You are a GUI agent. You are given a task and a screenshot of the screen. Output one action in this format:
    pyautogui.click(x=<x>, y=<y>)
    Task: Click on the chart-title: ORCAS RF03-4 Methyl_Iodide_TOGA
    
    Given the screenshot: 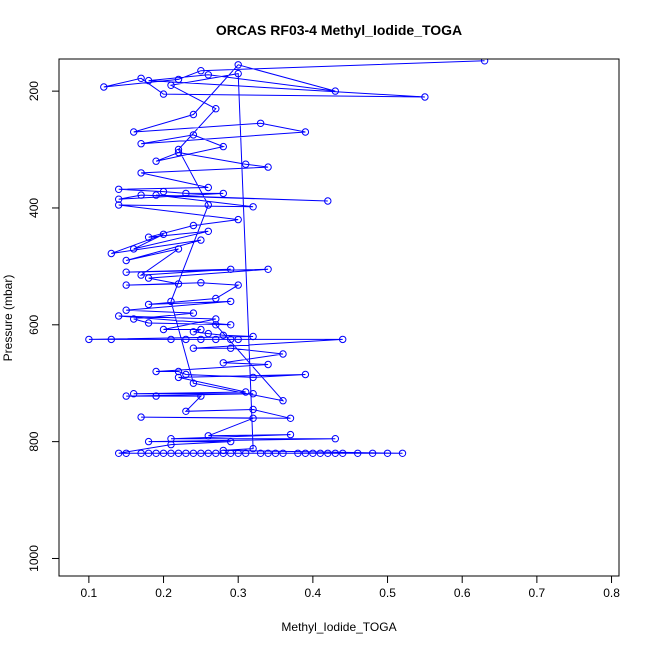 What is the action you would take?
    pyautogui.click(x=339, y=30)
    